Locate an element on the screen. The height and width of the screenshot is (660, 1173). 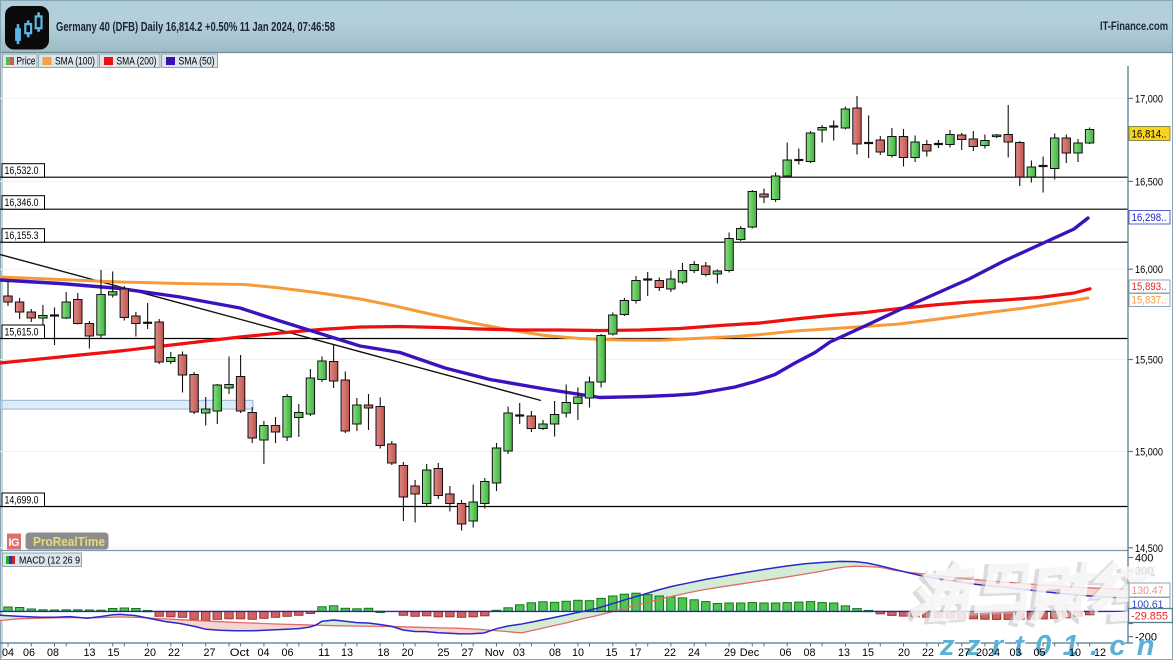
svg-text: 100.61 is located at coordinates (1148, 605).